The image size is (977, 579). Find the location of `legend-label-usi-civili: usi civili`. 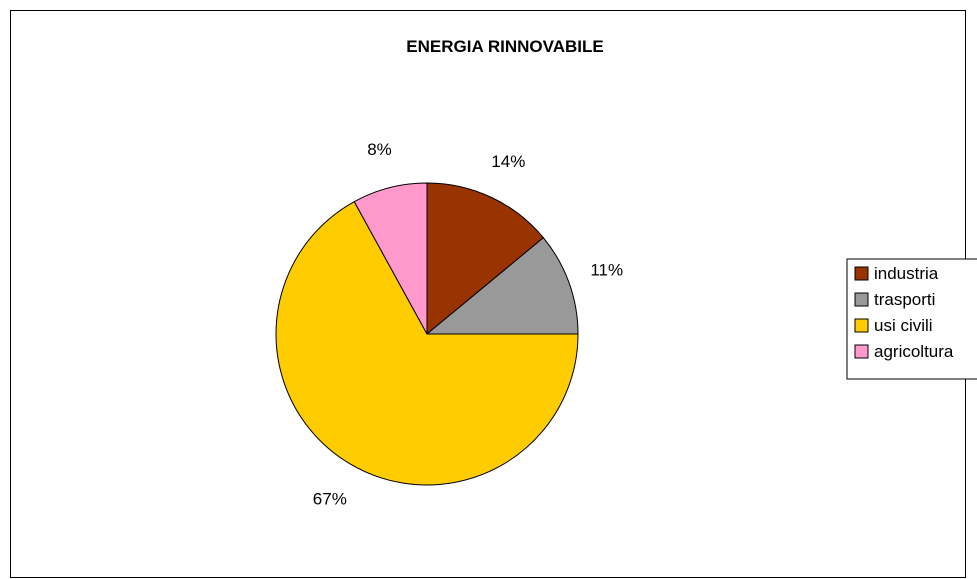

legend-label-usi-civili: usi civili is located at coordinates (903, 325).